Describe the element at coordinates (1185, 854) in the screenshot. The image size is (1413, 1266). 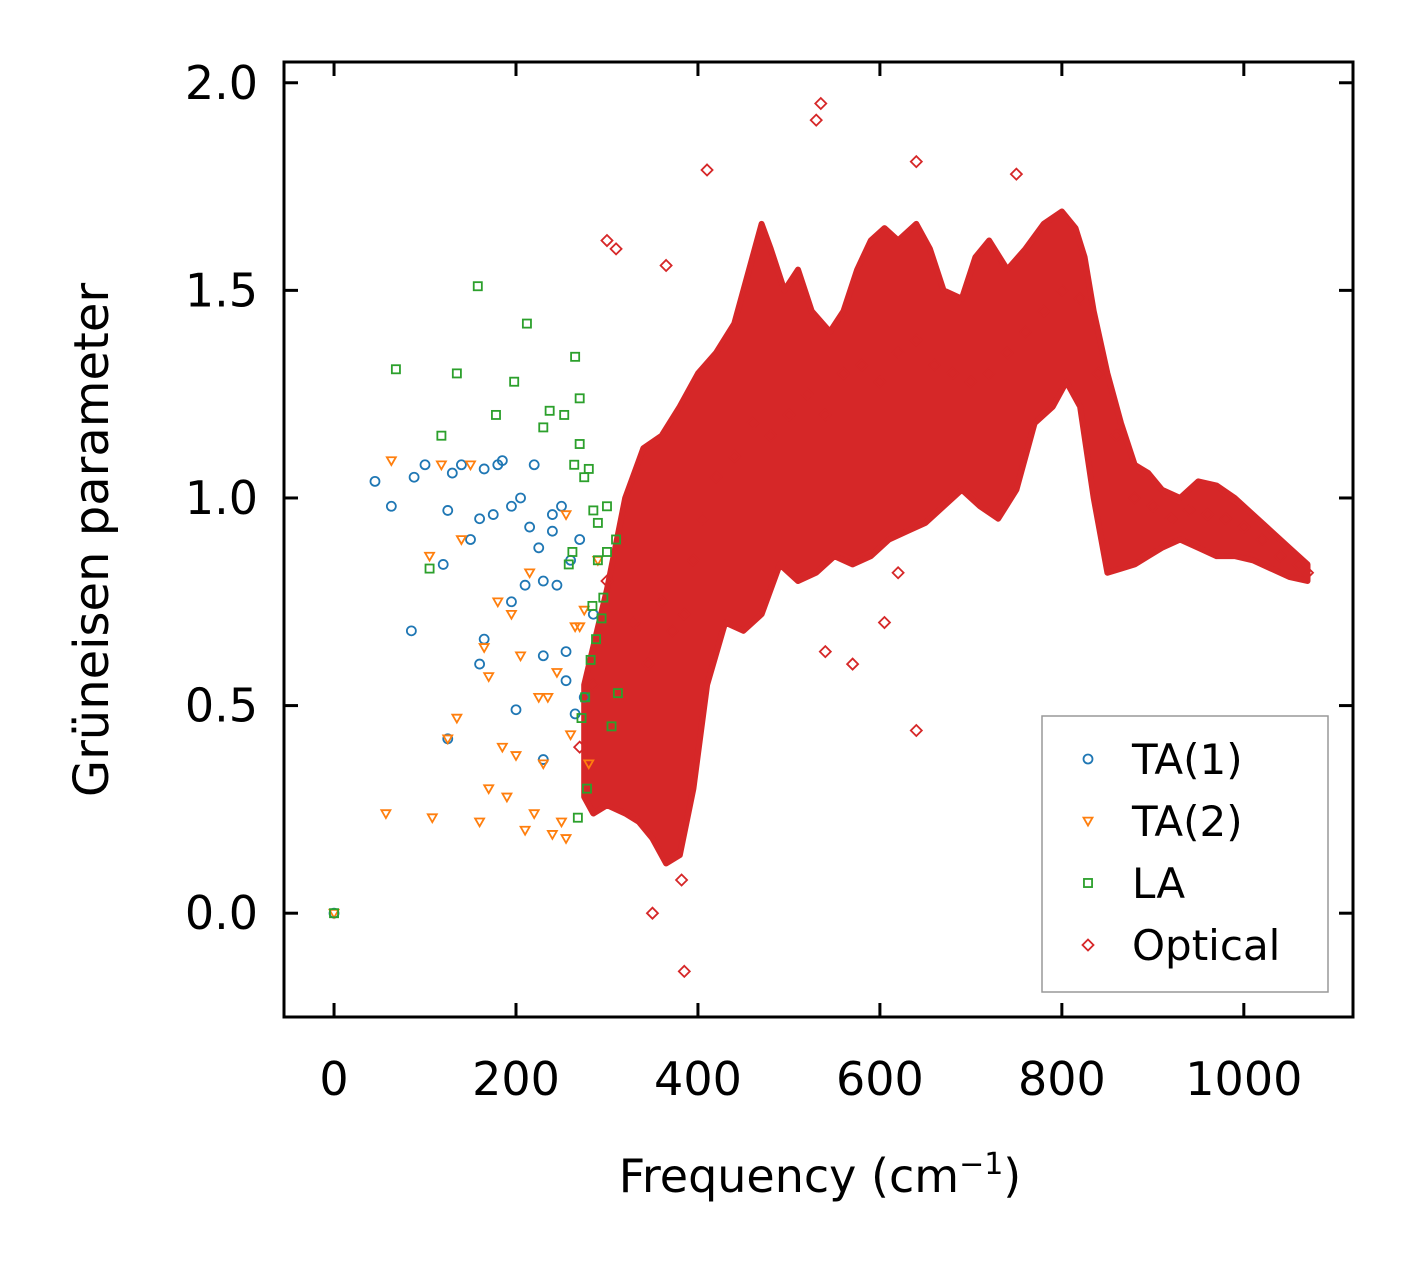
I see `legend: TA(1) TA(2) LA Optical` at that location.